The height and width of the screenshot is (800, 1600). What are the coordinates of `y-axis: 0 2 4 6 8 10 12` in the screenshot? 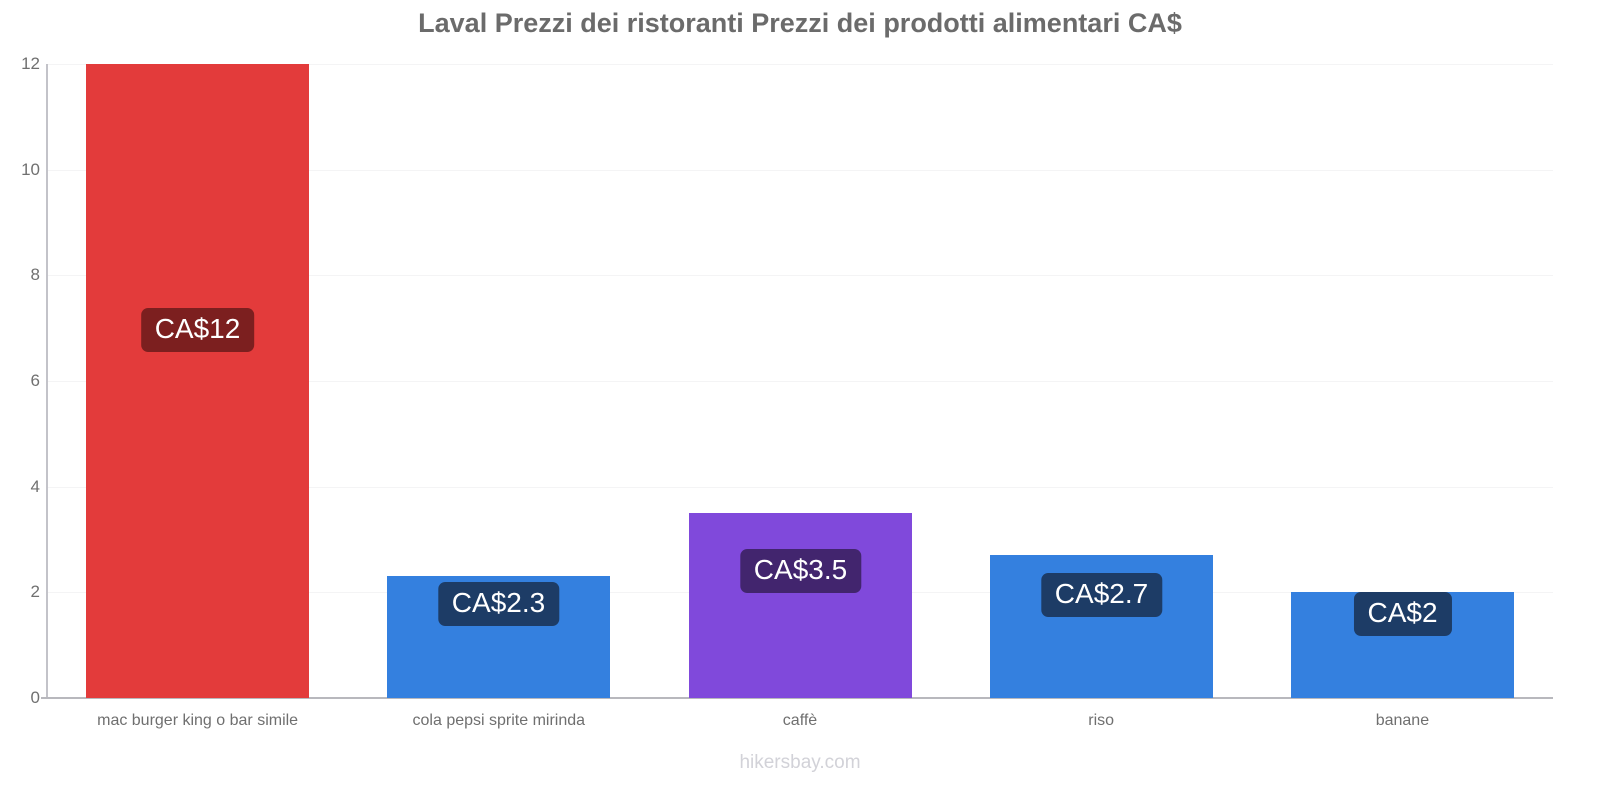 It's located at (20, 400).